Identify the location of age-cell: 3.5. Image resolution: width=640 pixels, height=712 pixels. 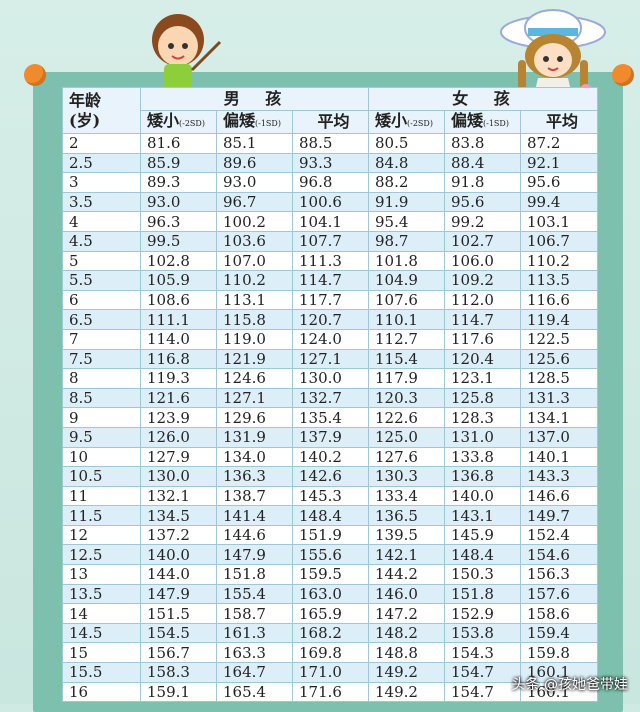
(101, 202).